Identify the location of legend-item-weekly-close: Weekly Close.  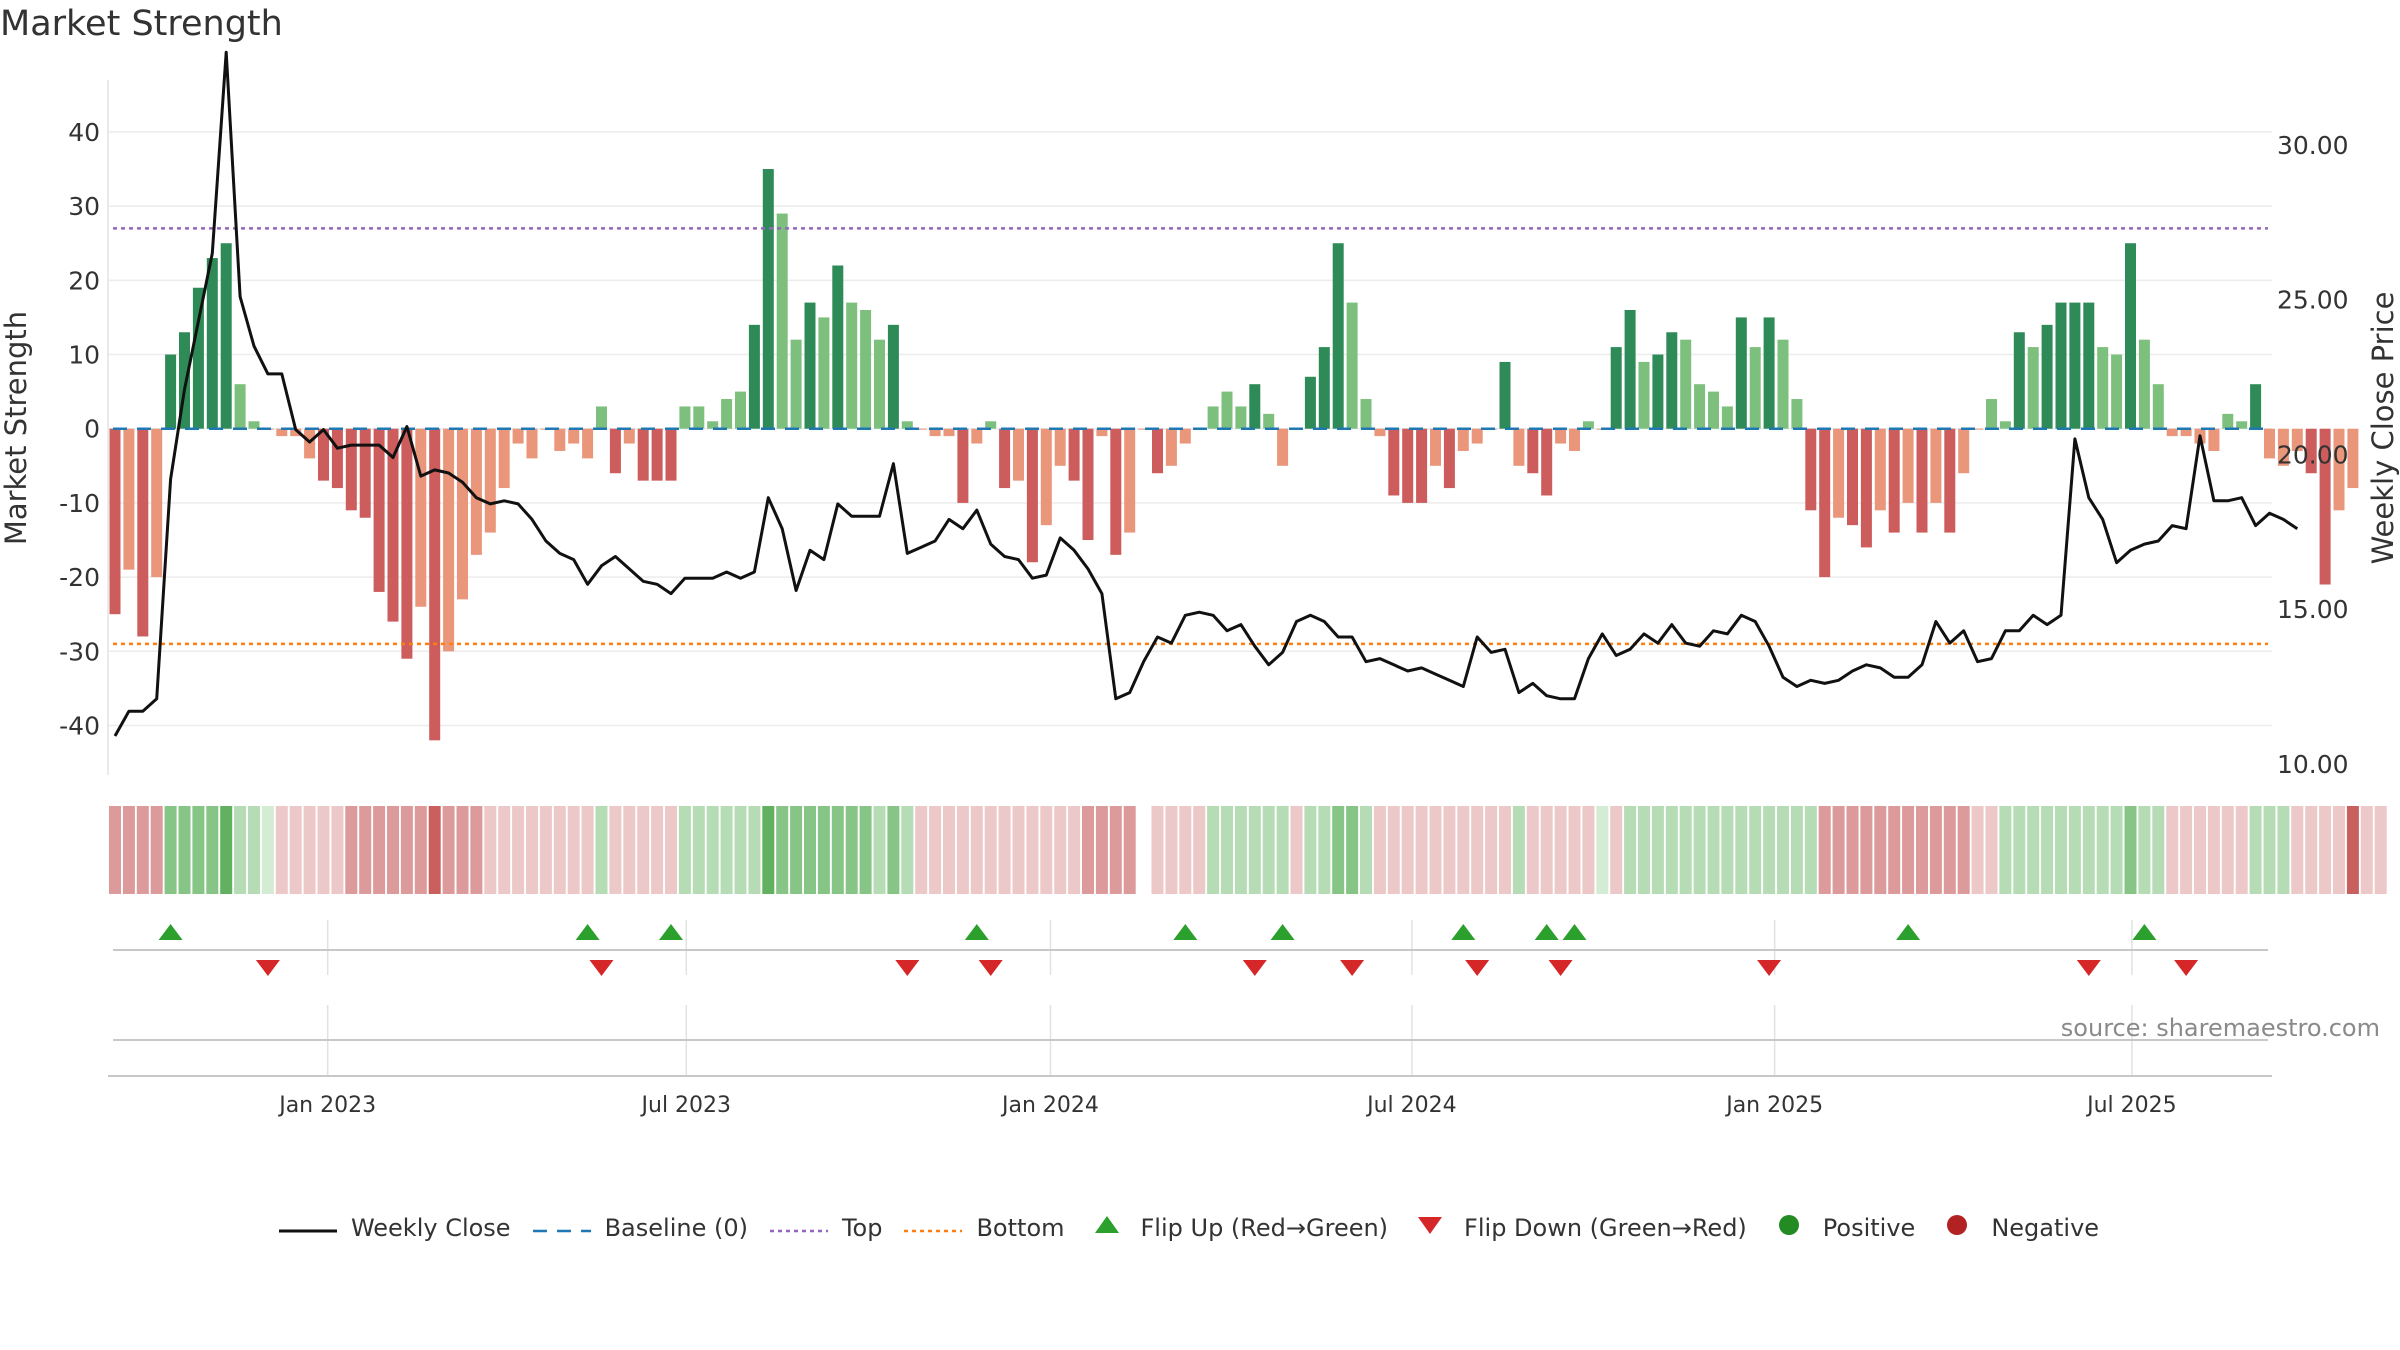
(394, 1228).